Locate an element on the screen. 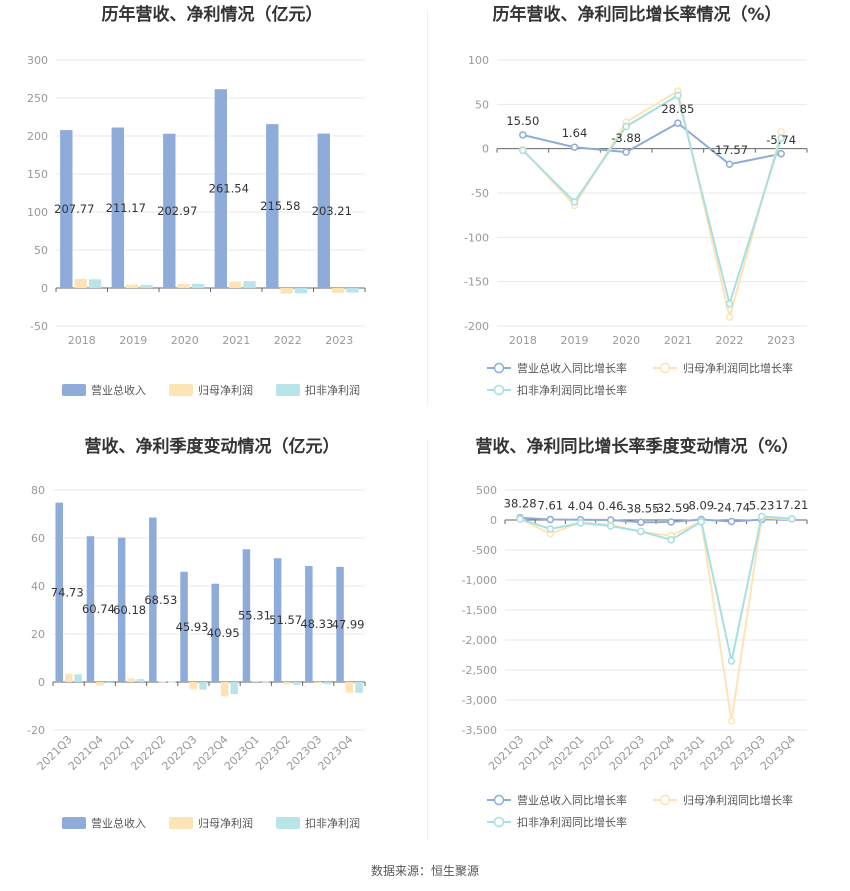  y-tick-label: -2,500 is located at coordinates (479, 670).